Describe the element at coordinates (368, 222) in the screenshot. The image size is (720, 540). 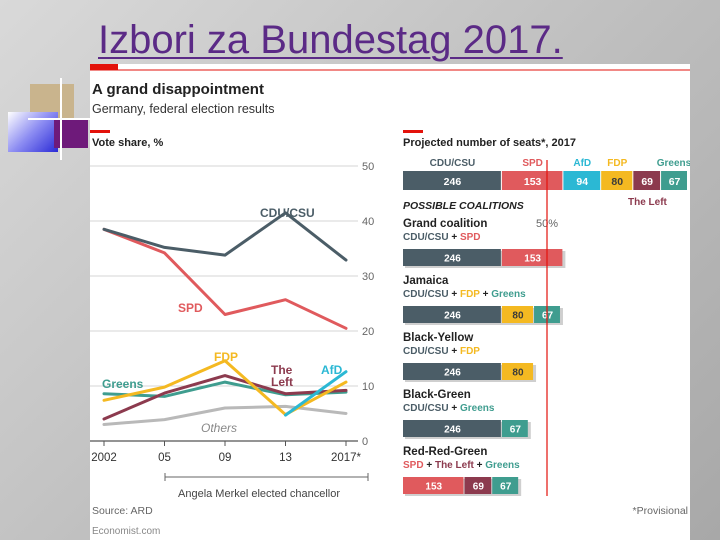
I see `y-tick-label: 40` at that location.